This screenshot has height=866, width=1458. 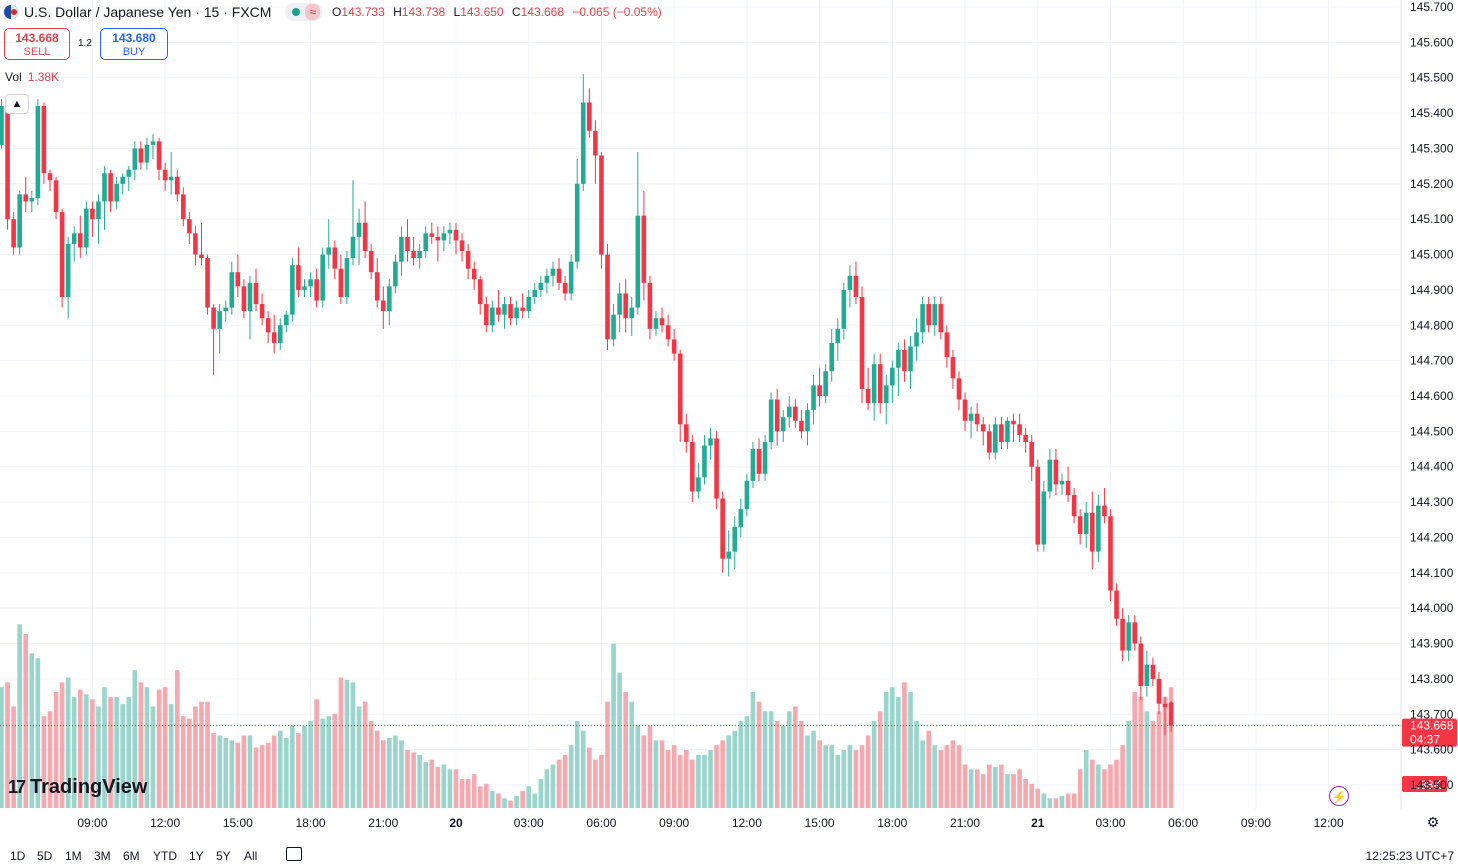 What do you see at coordinates (196, 856) in the screenshot?
I see `tf-1y: 1Y` at bounding box center [196, 856].